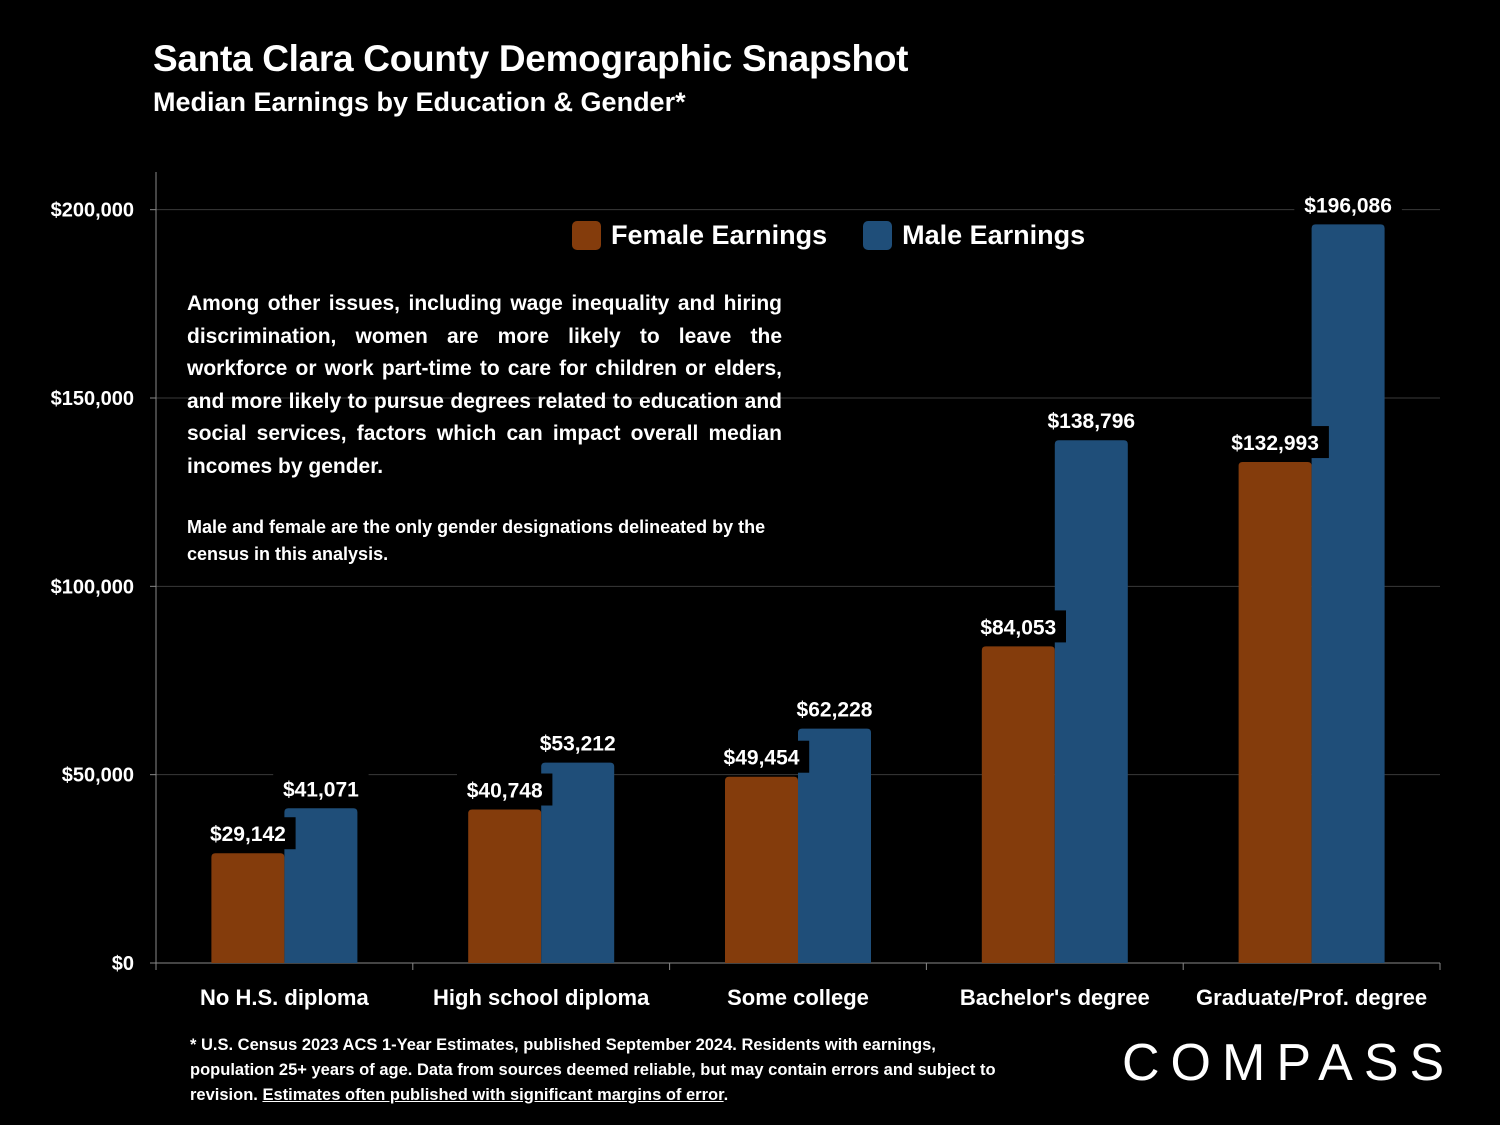  I want to click on chart-title: Santa Clara County Demographic Snapshot, so click(531, 58).